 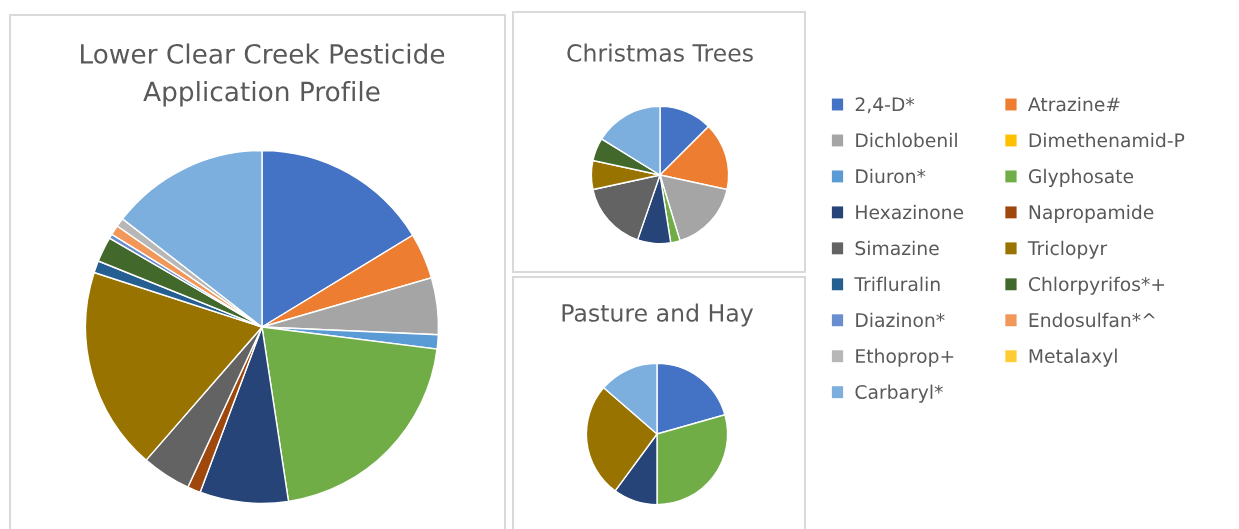 I want to click on legend-label: Carbaryl*, so click(x=899, y=393).